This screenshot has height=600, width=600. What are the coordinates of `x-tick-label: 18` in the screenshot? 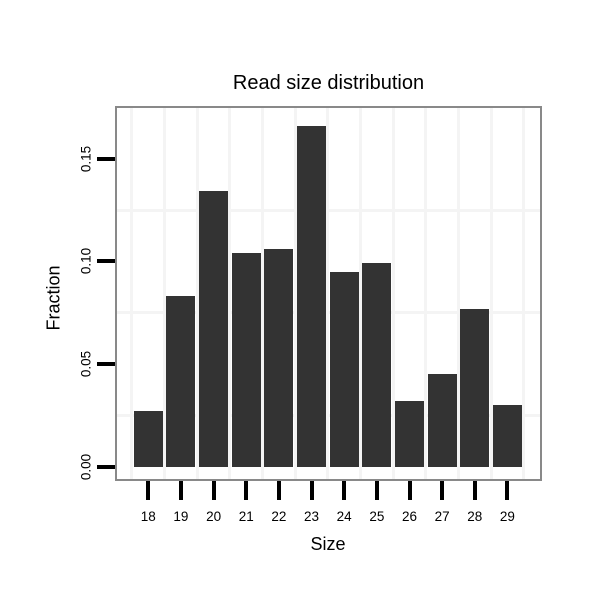 It's located at (148, 516).